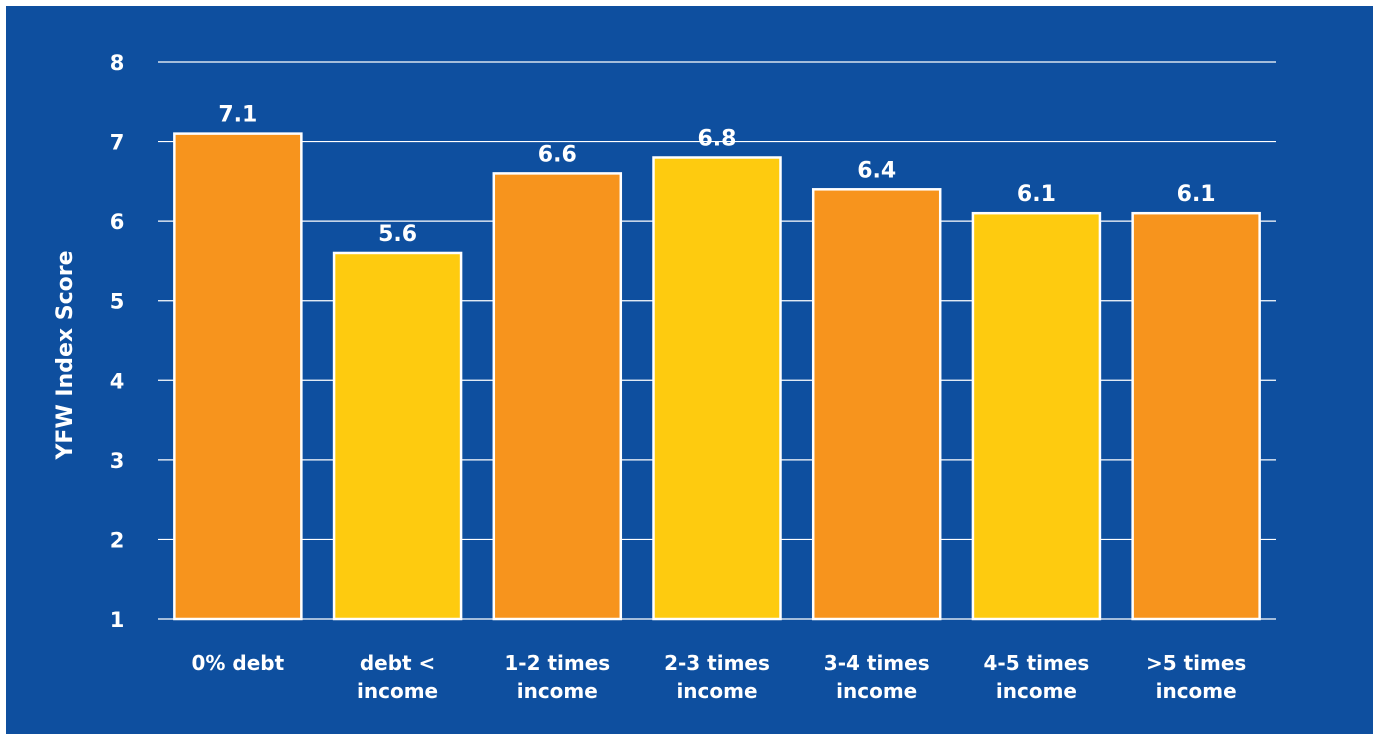  I want to click on y-tick-label: 2, so click(117, 540).